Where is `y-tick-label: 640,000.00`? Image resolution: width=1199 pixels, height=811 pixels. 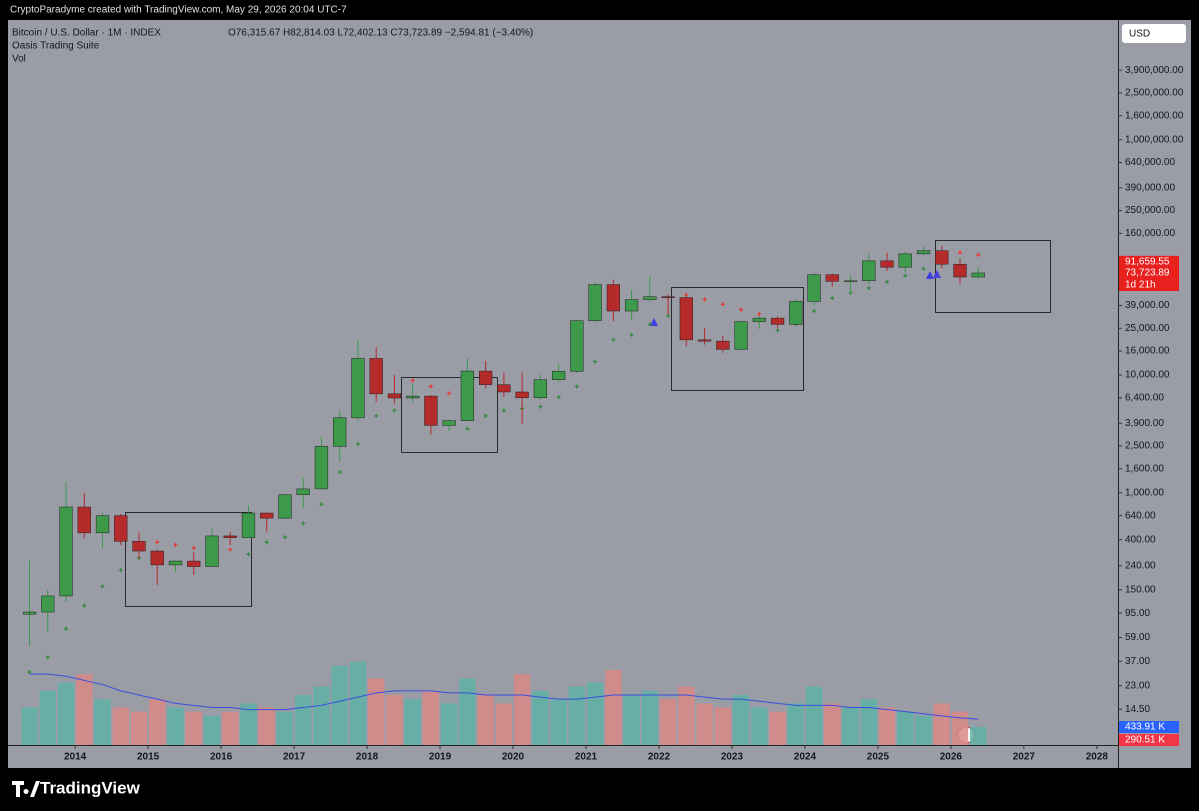 y-tick-label: 640,000.00 is located at coordinates (1150, 162).